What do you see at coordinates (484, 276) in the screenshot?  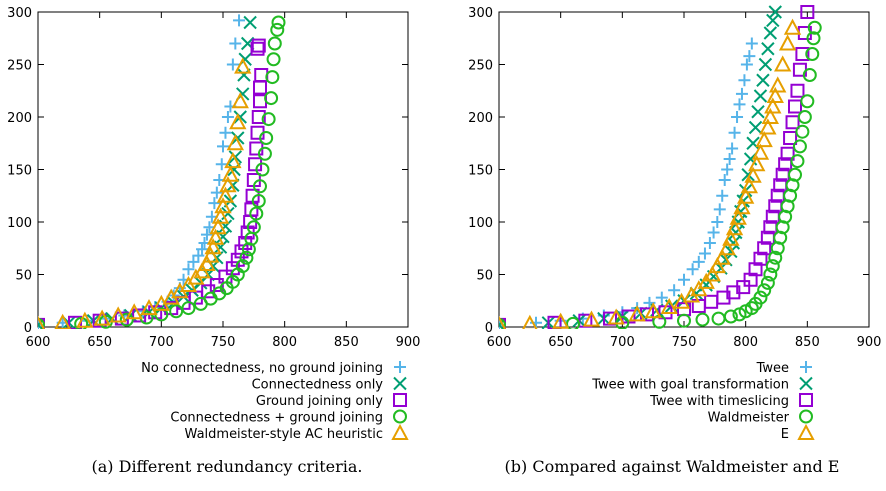 I see `y-tick-label: 50` at bounding box center [484, 276].